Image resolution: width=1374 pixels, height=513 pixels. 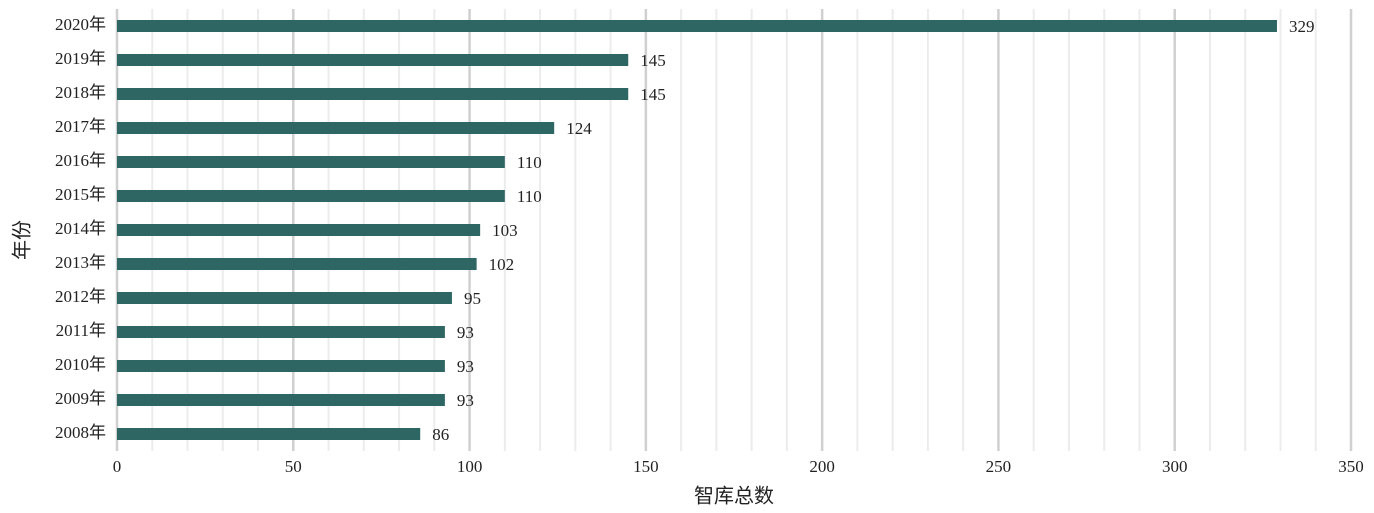 I want to click on y-tick-label: 2010年, so click(x=80, y=364).